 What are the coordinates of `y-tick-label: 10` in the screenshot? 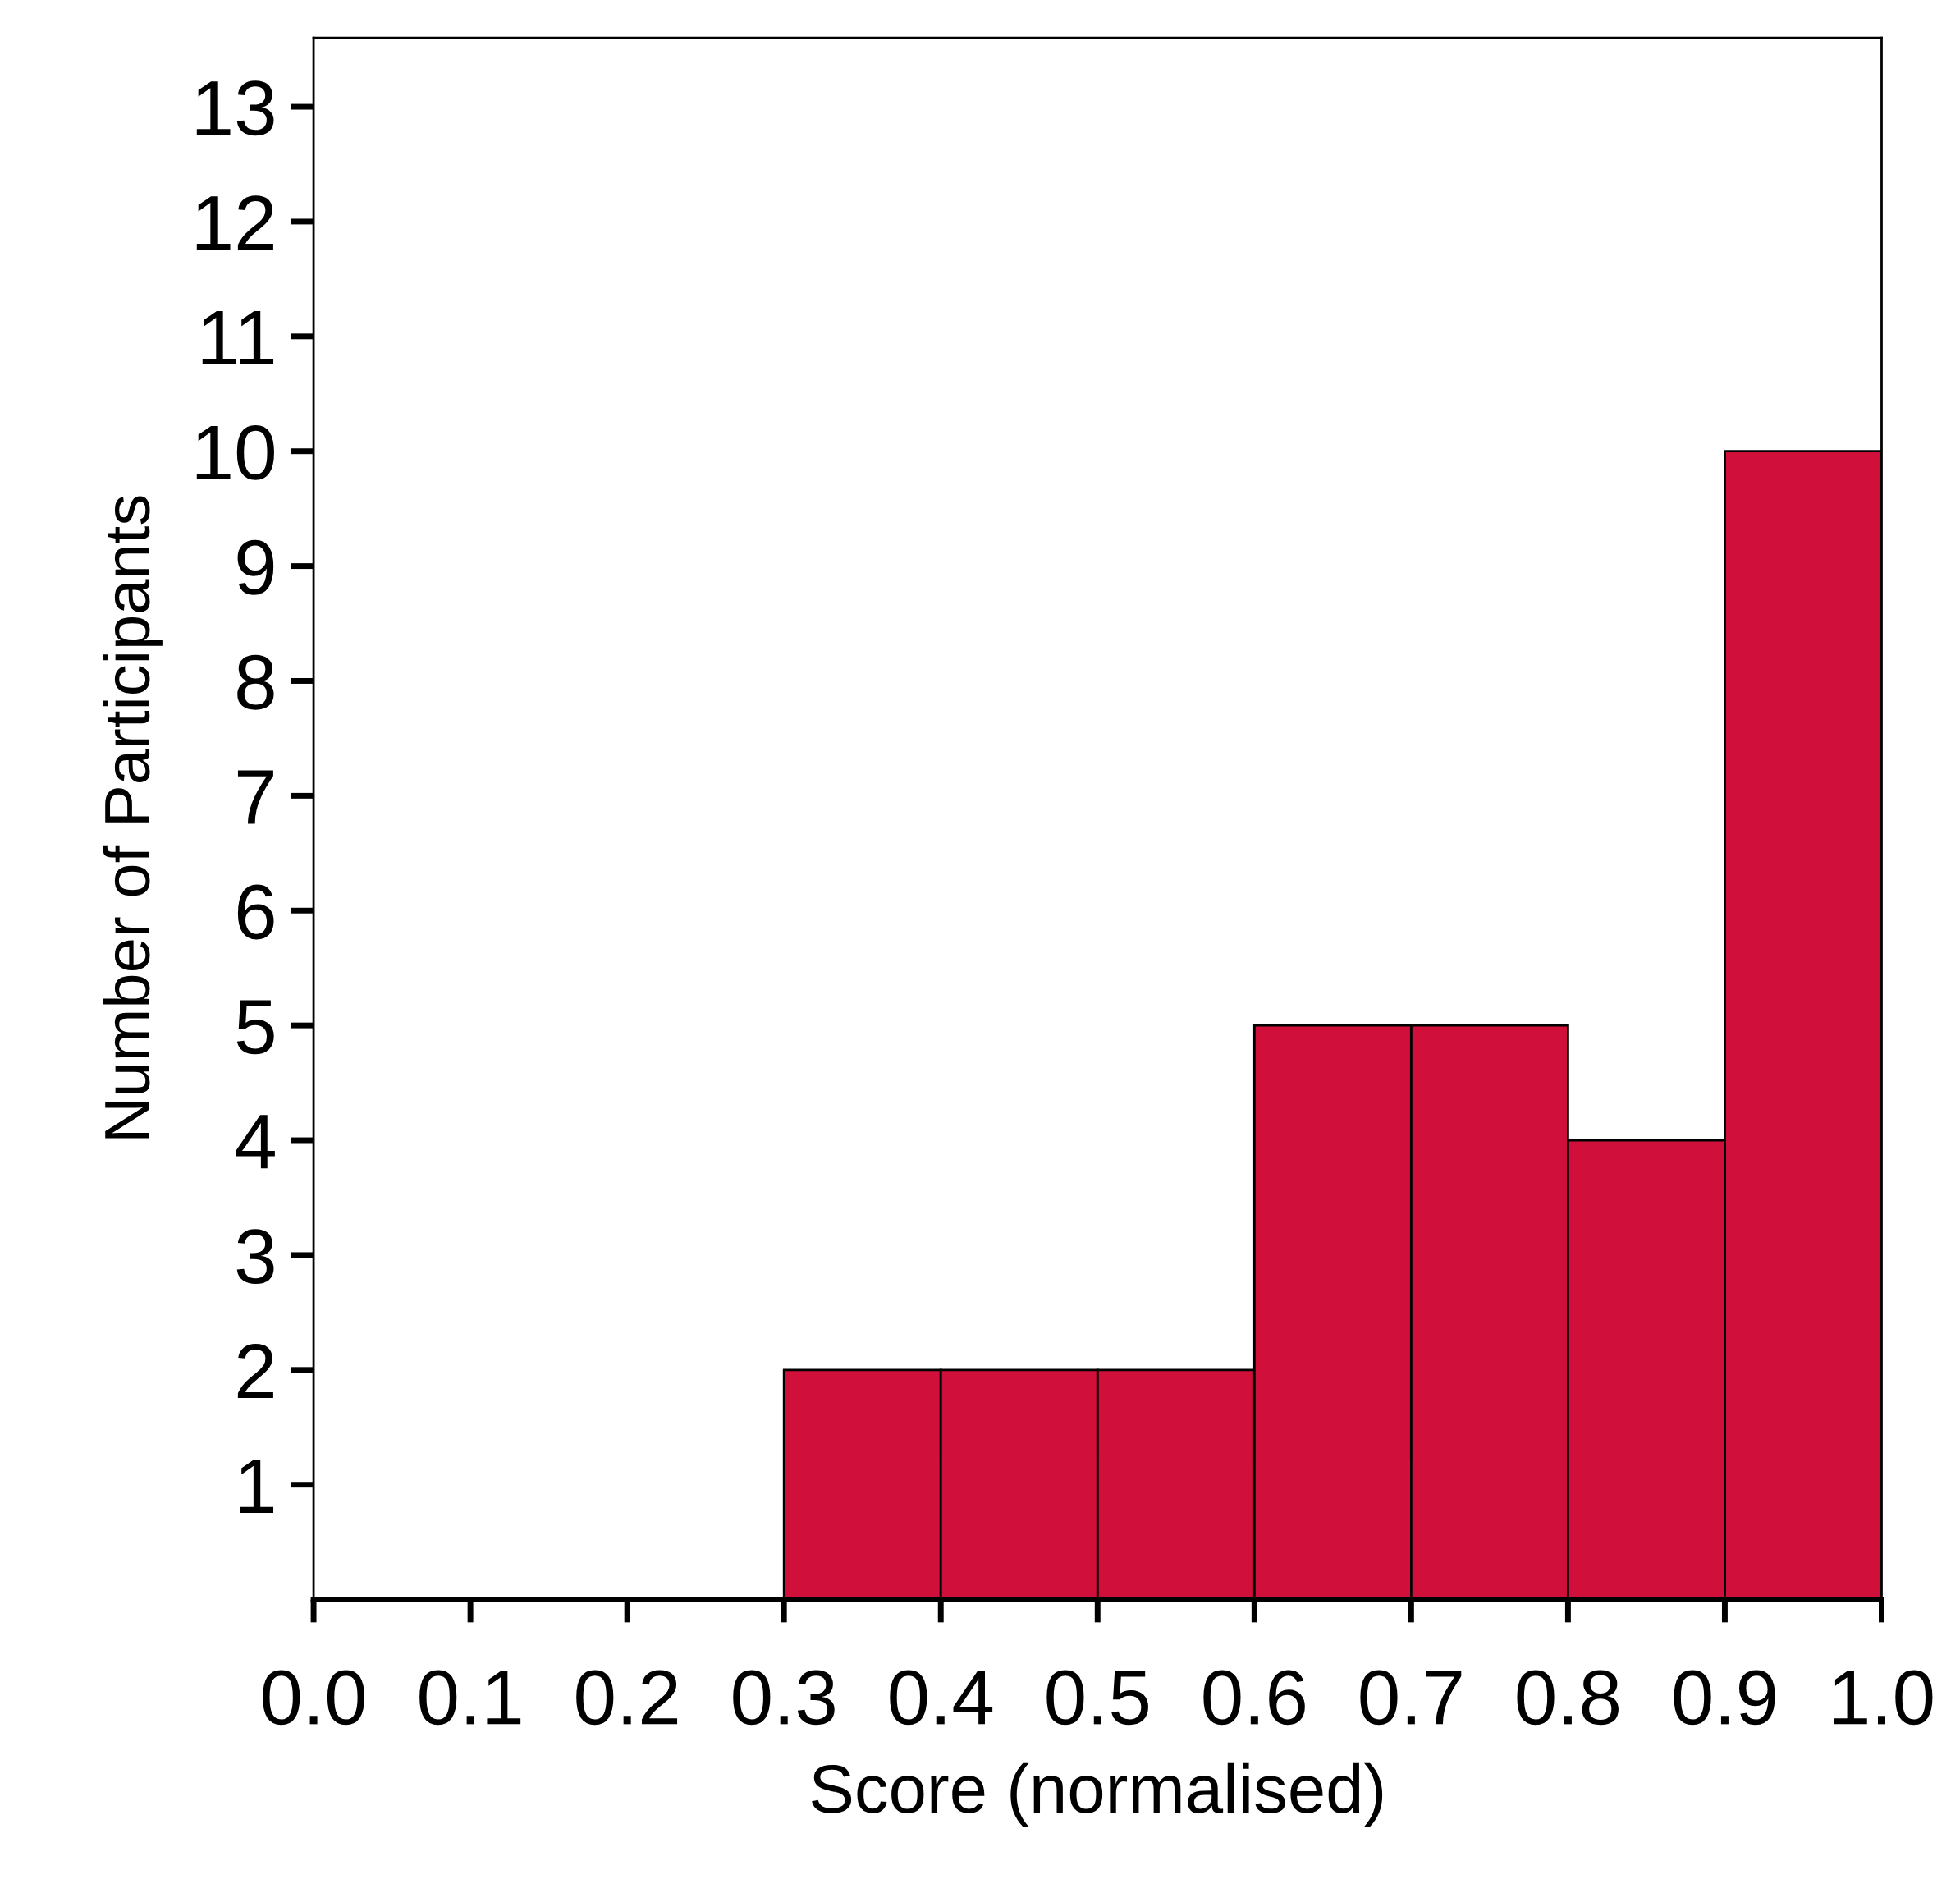 It's located at (235, 452).